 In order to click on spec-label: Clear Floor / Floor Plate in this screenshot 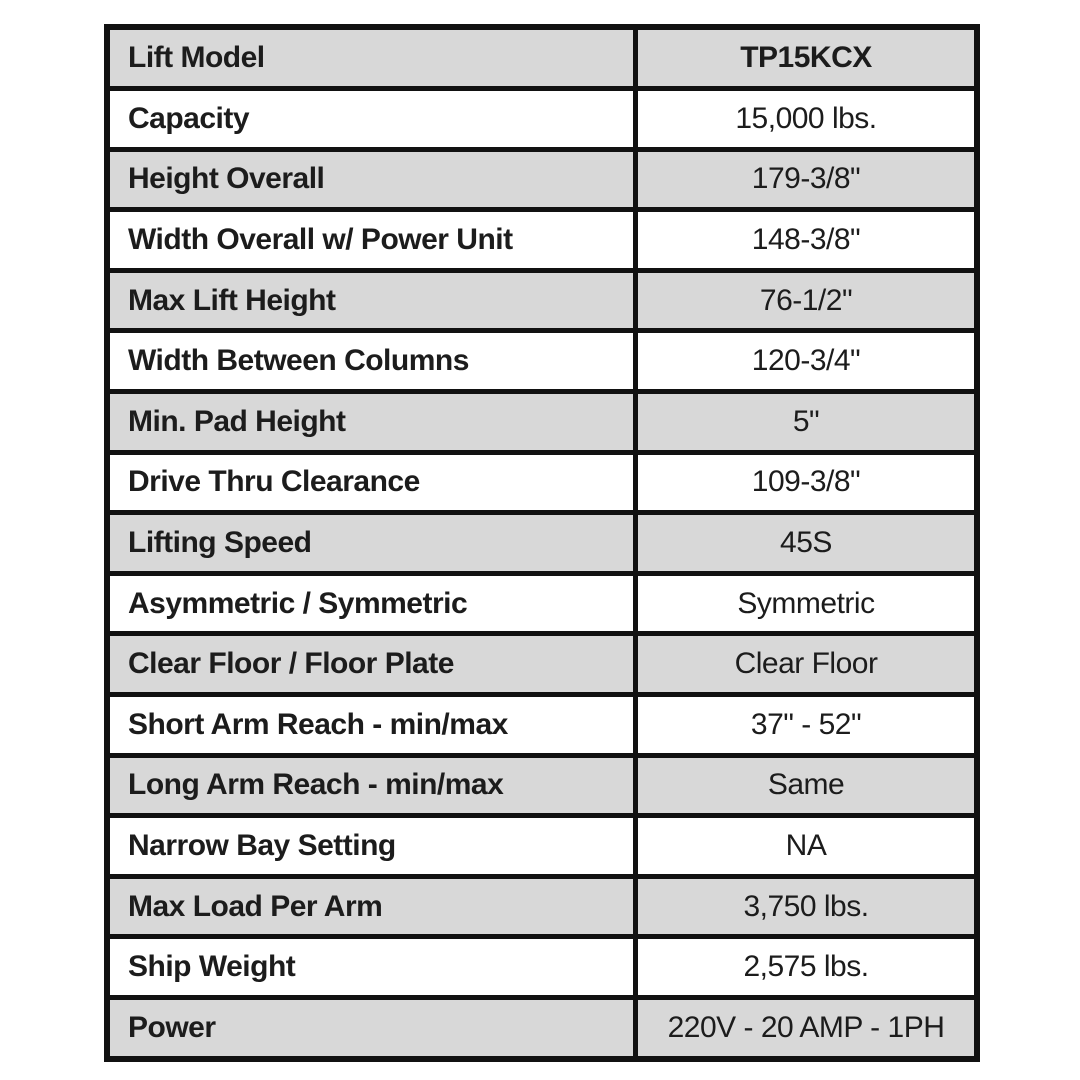, I will do `click(371, 664)`.